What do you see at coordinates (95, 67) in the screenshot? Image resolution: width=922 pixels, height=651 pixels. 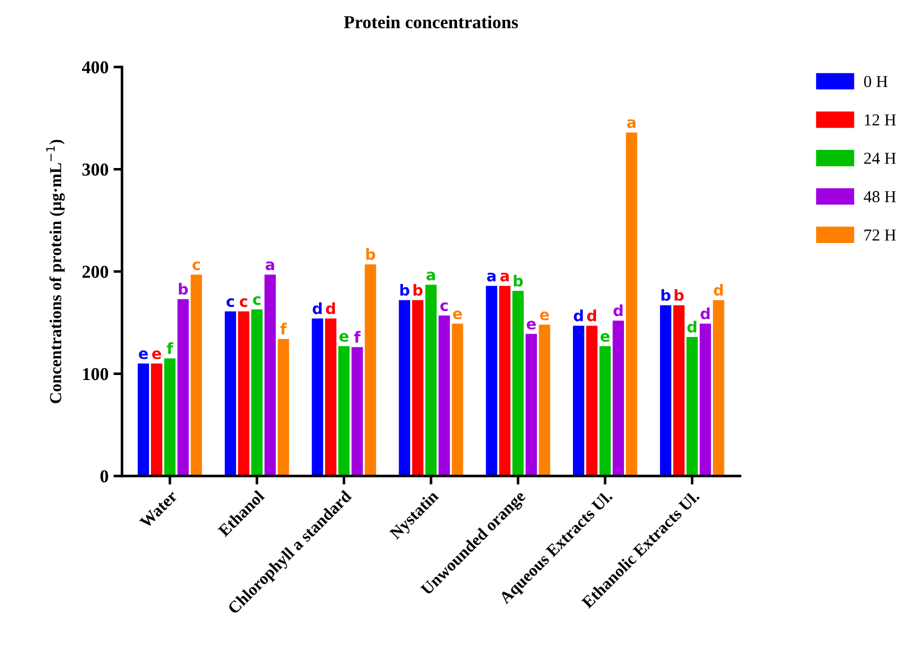 I see `y-tick-label: 400` at bounding box center [95, 67].